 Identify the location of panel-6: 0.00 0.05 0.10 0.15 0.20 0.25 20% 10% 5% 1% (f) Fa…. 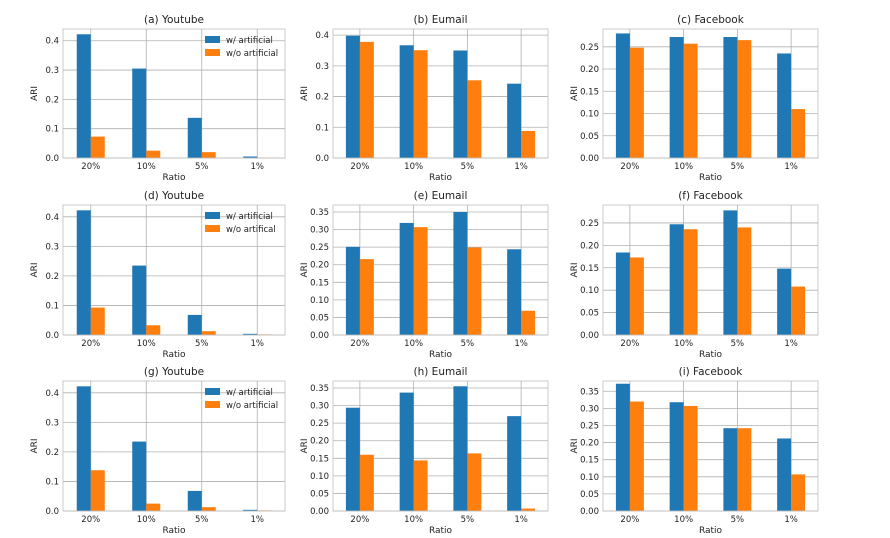
(694, 275).